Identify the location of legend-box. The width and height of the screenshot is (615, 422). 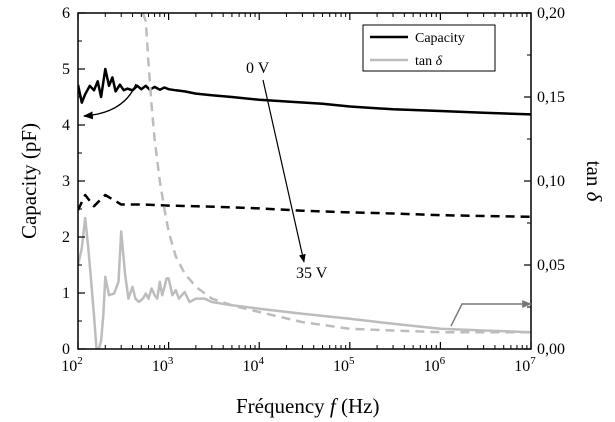
(429, 48).